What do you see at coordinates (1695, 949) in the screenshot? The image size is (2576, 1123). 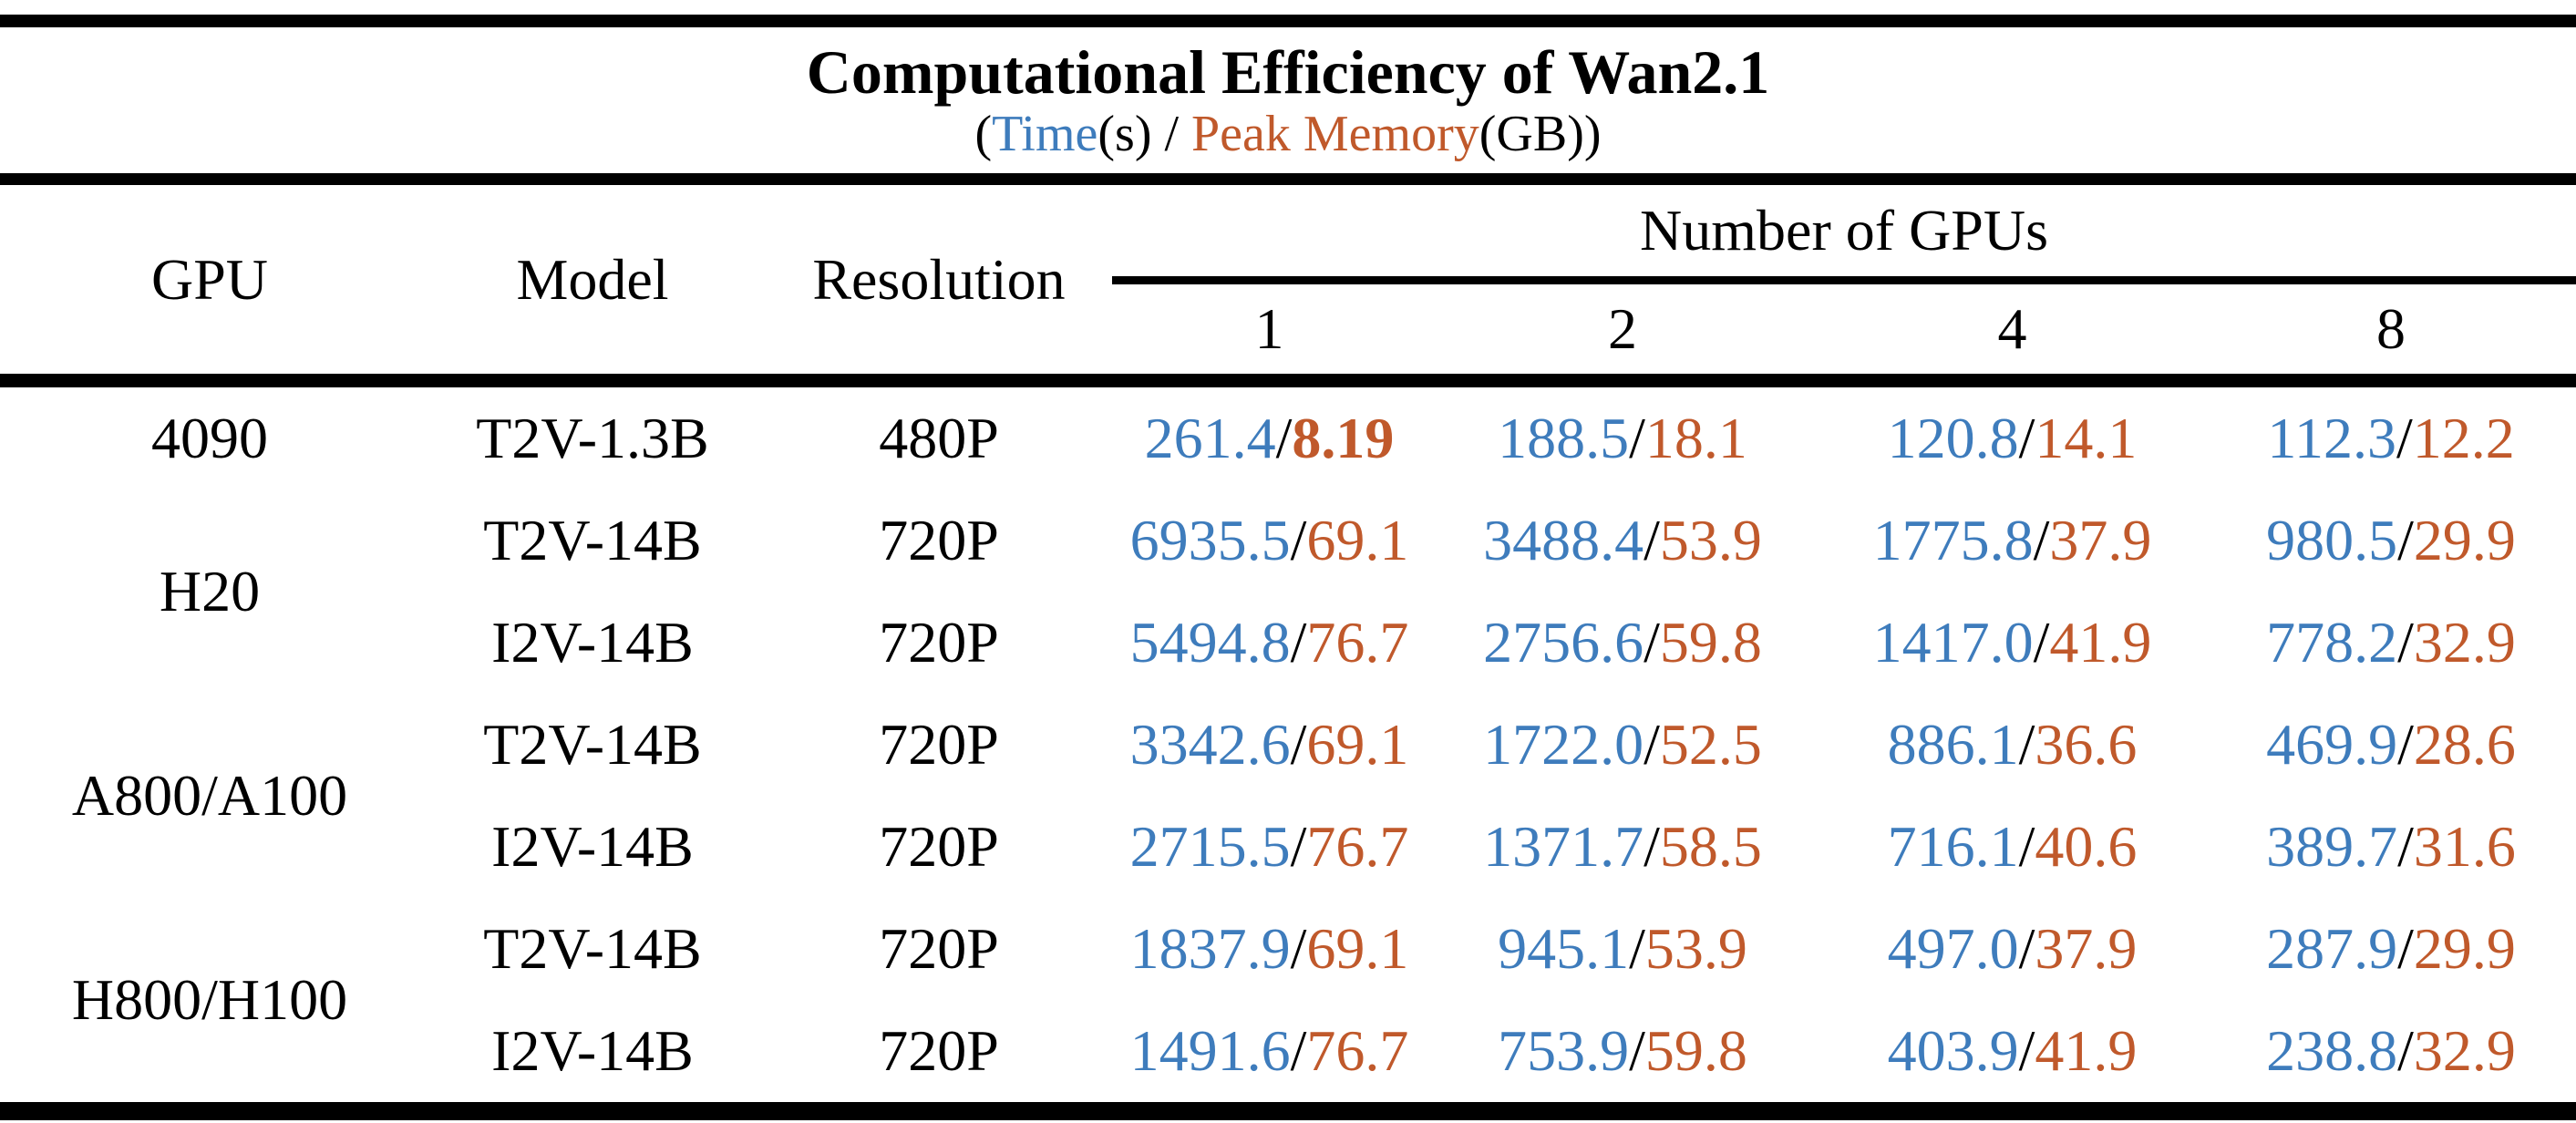 I see `memory-value: 53.9` at bounding box center [1695, 949].